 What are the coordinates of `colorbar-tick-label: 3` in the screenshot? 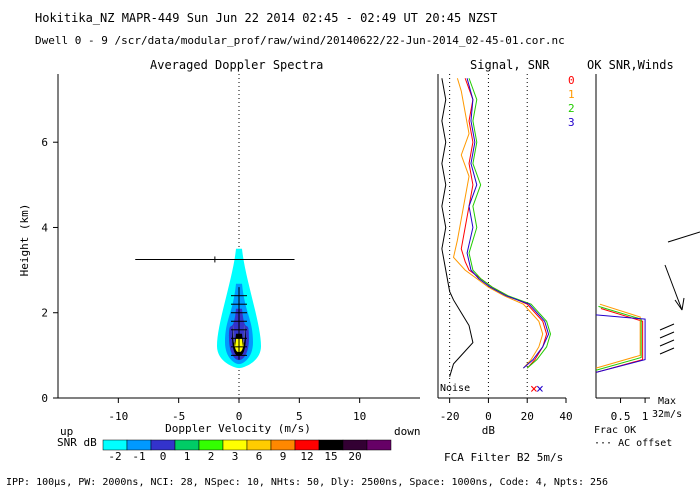 It's located at (235, 456).